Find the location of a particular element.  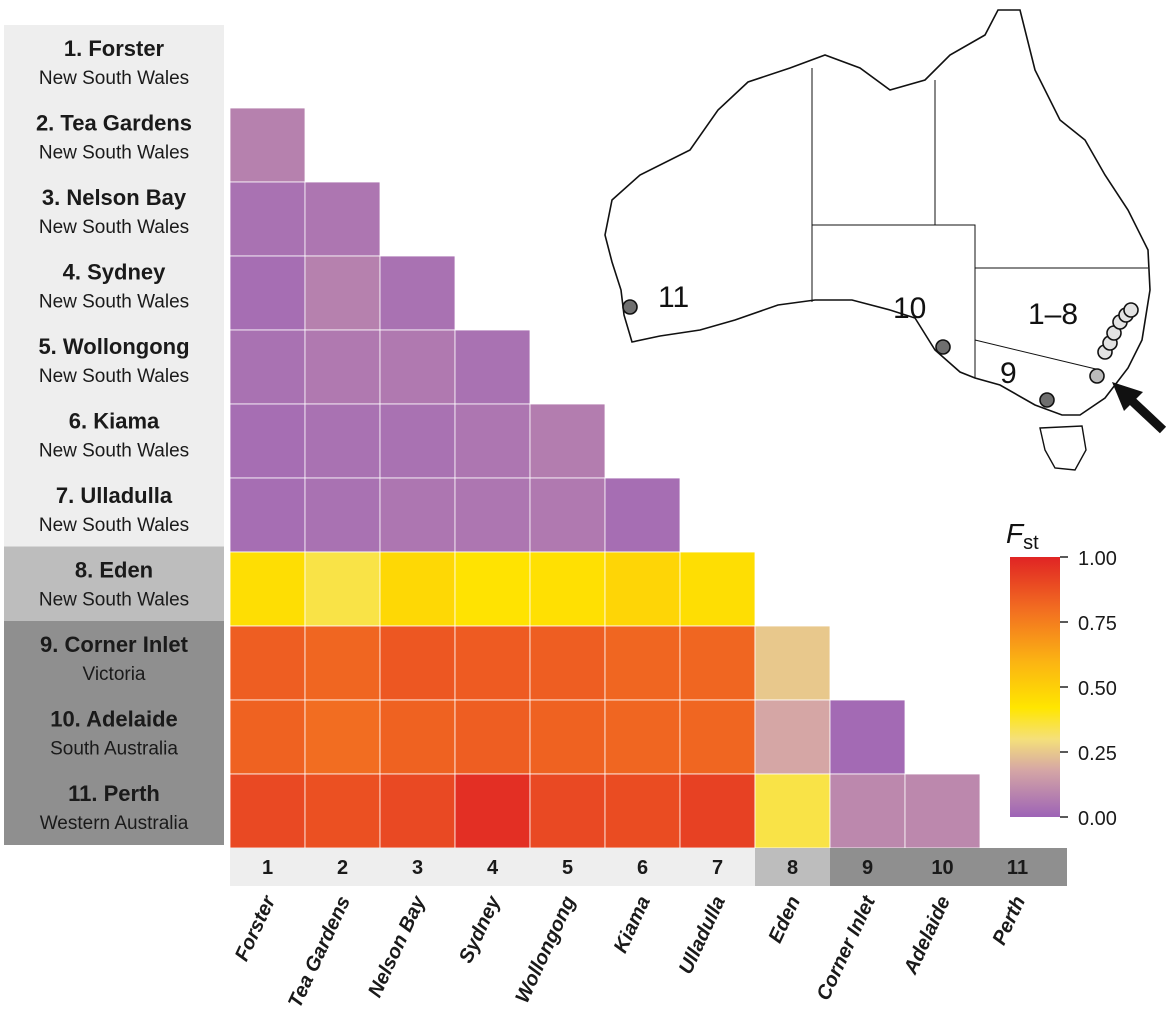

column-site-name: Eden is located at coordinates (784, 920).